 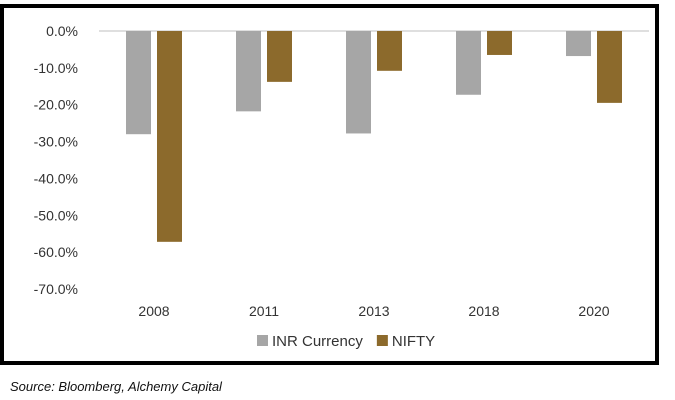 I want to click on bar-inr-currency-2018, so click(x=468, y=63).